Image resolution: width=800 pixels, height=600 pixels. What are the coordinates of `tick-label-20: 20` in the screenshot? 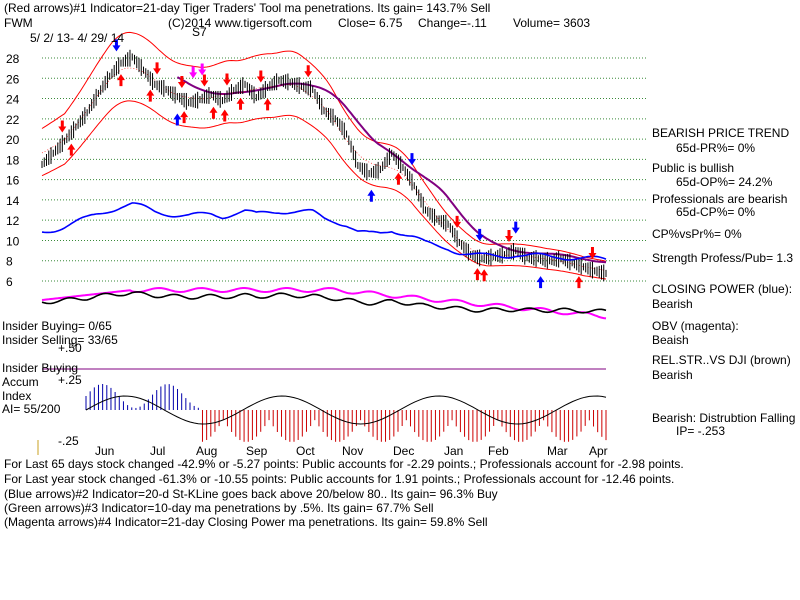 It's located at (13, 140).